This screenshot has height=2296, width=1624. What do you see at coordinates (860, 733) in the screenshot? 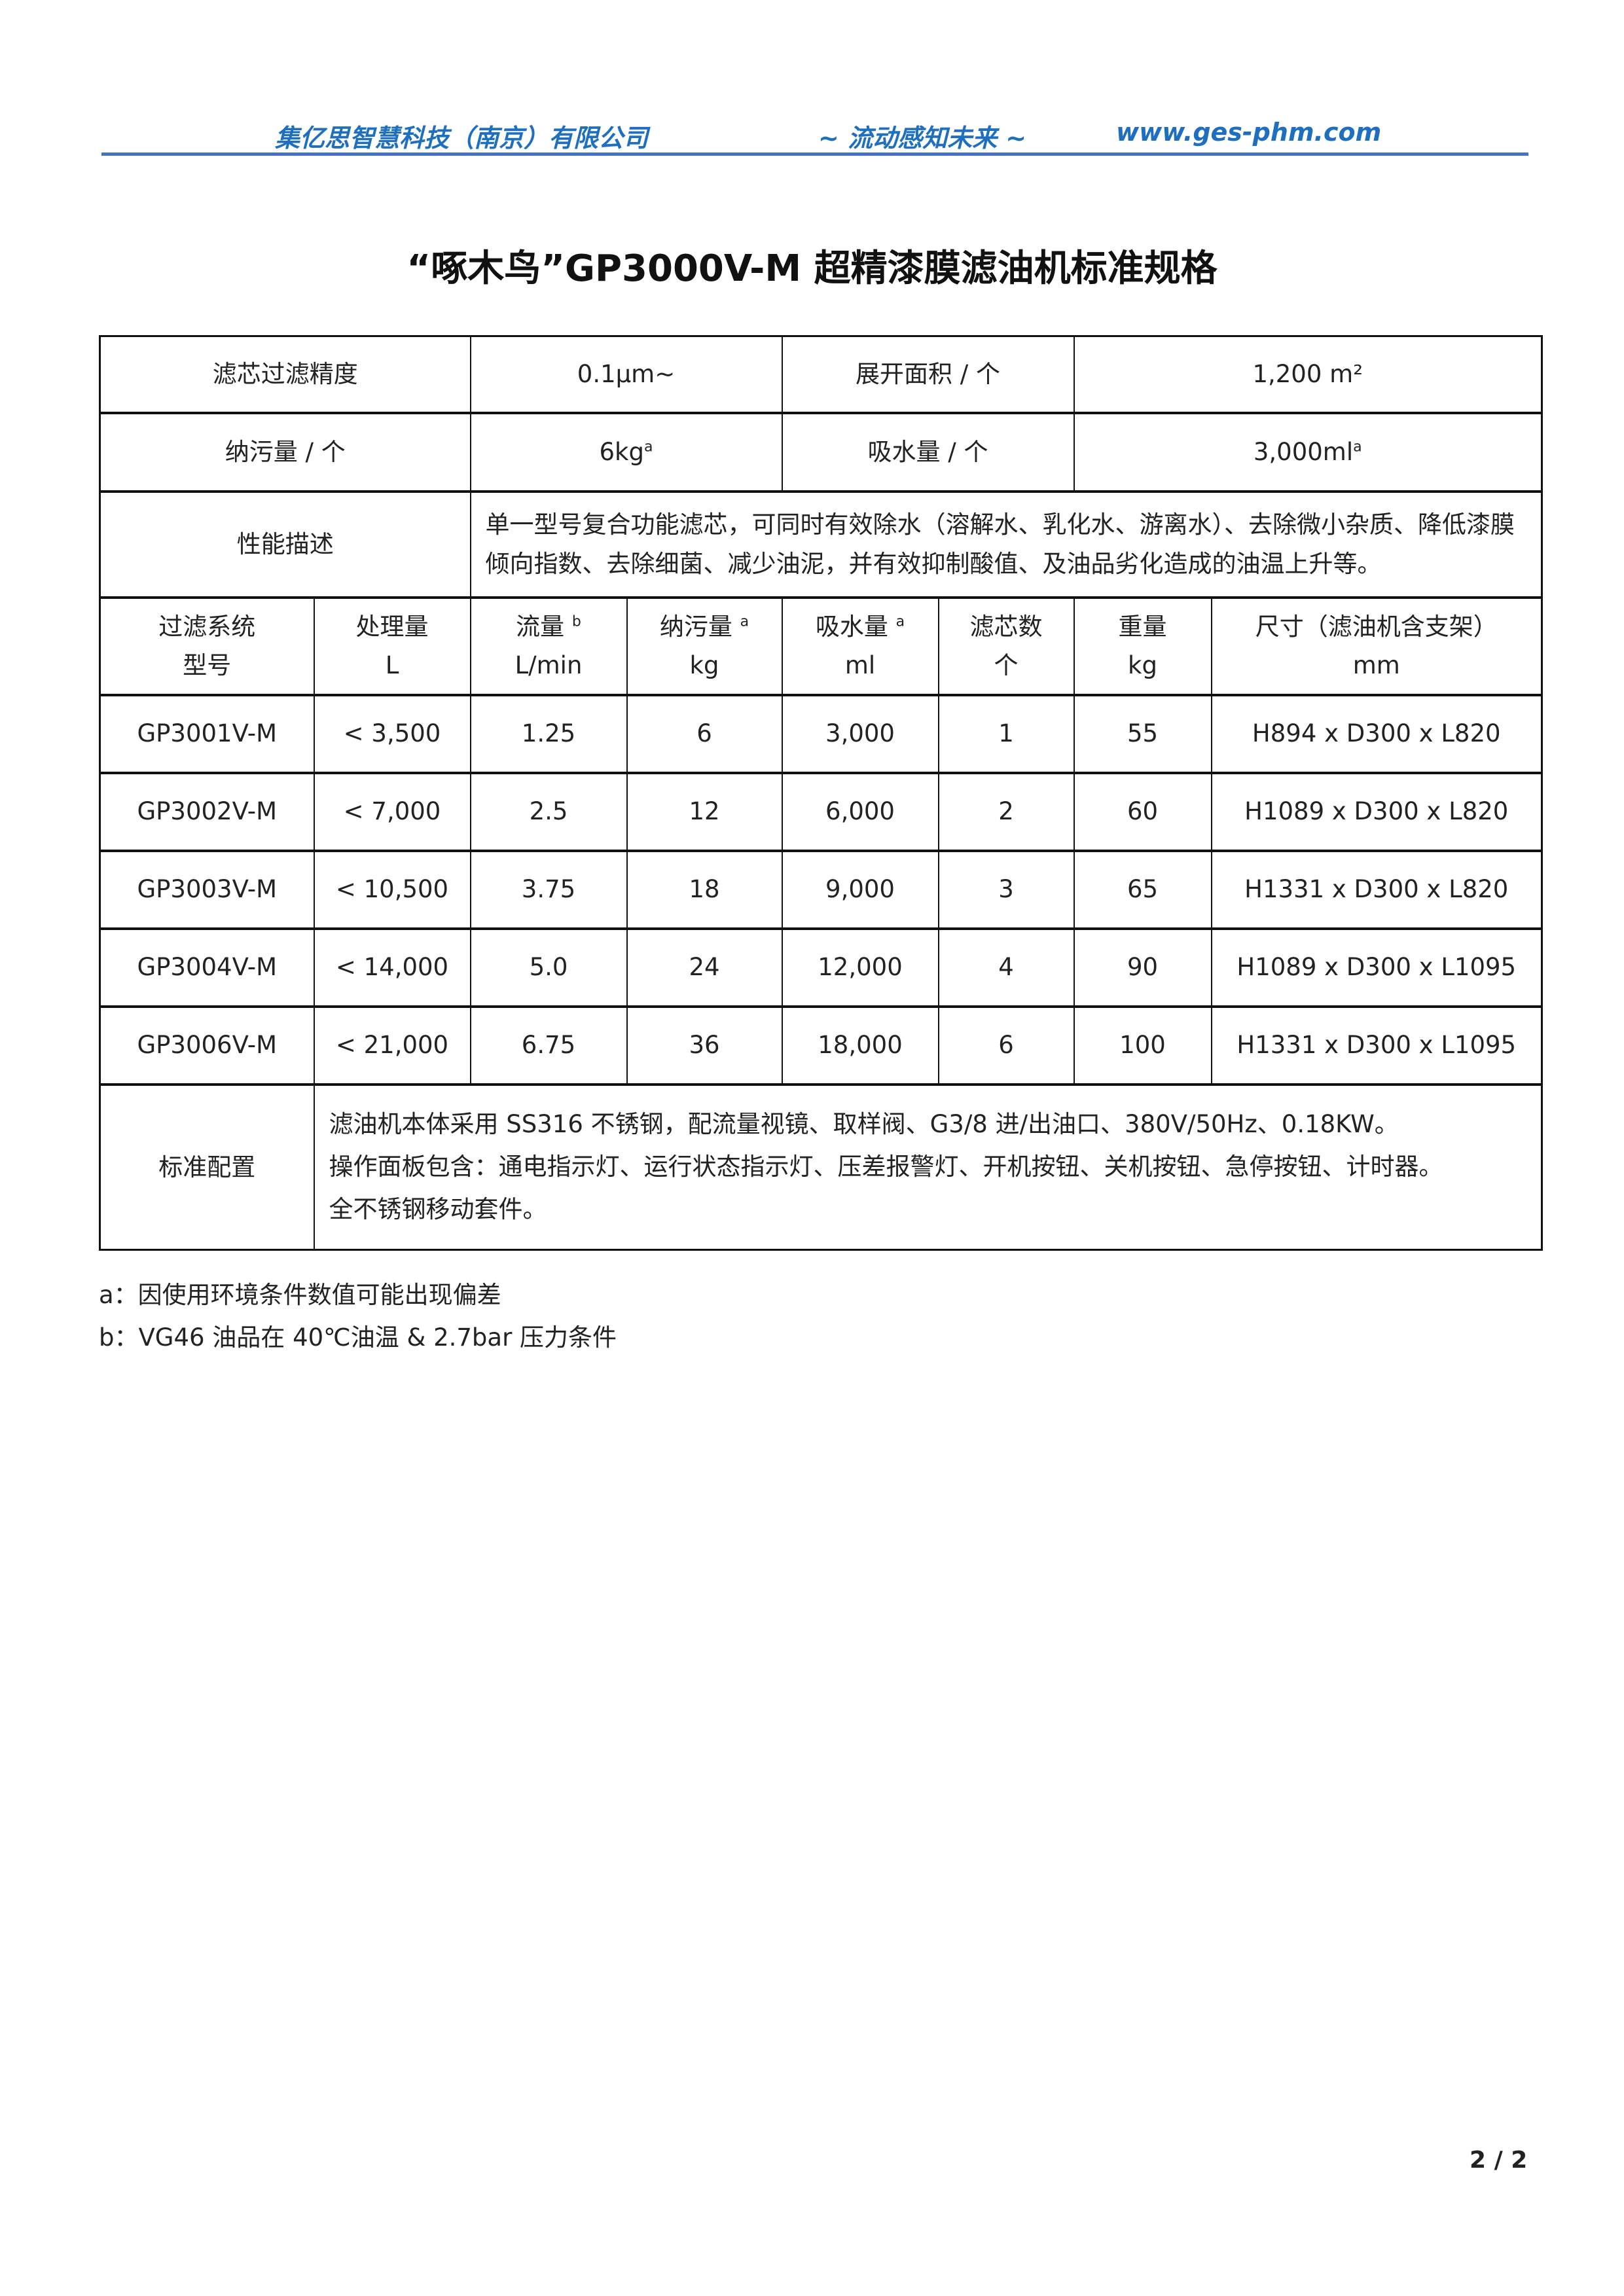
I see `table-cell: 3,000` at bounding box center [860, 733].